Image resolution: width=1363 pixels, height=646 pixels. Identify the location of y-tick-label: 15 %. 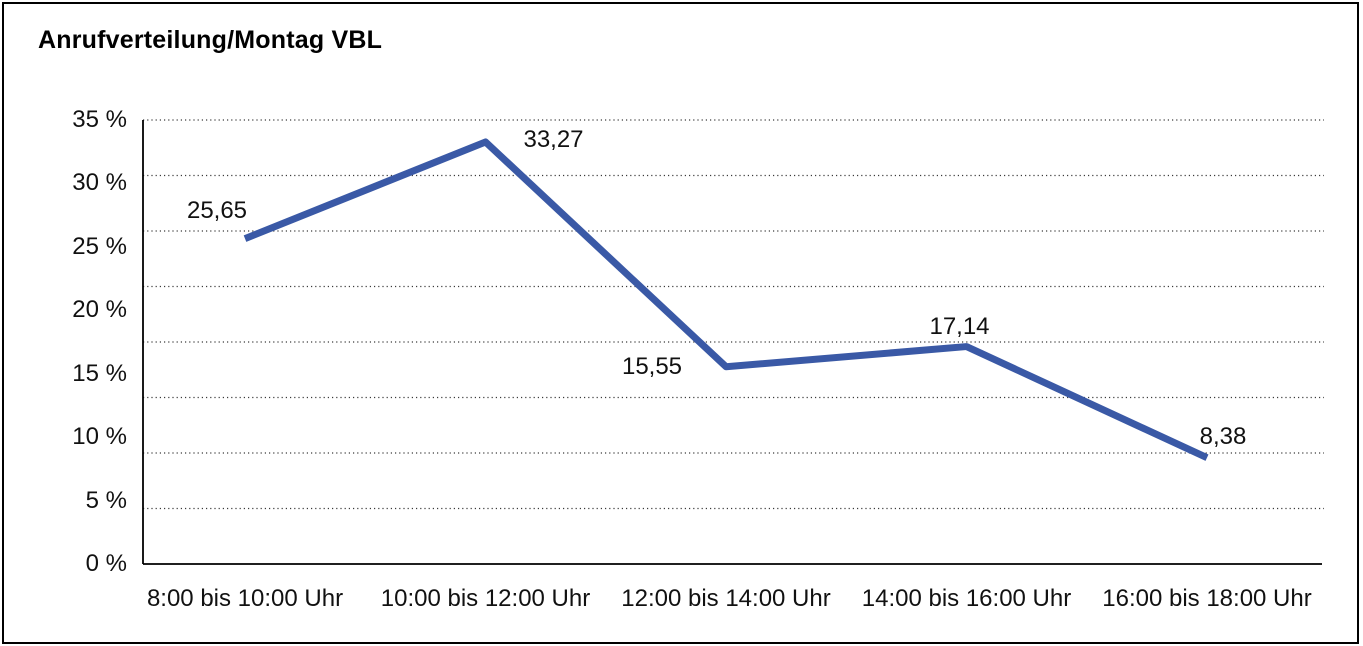
(99, 373).